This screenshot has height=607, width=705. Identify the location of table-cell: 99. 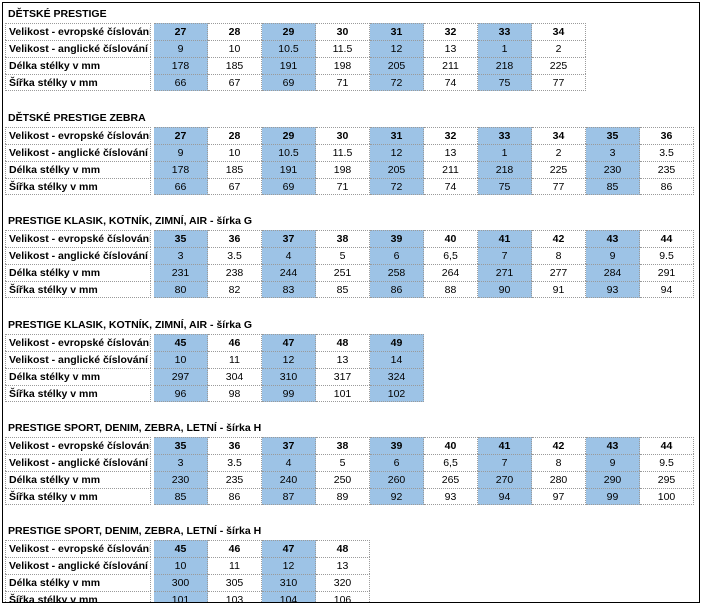
(613, 496).